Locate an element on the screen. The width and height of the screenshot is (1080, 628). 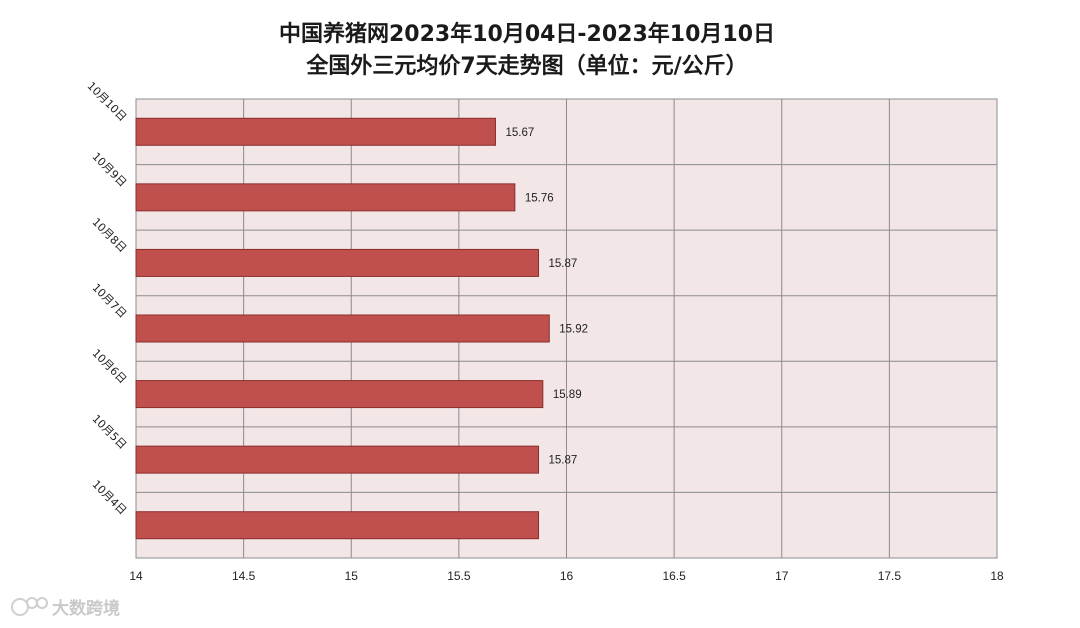
category-label: 10月5日 is located at coordinates (109, 432).